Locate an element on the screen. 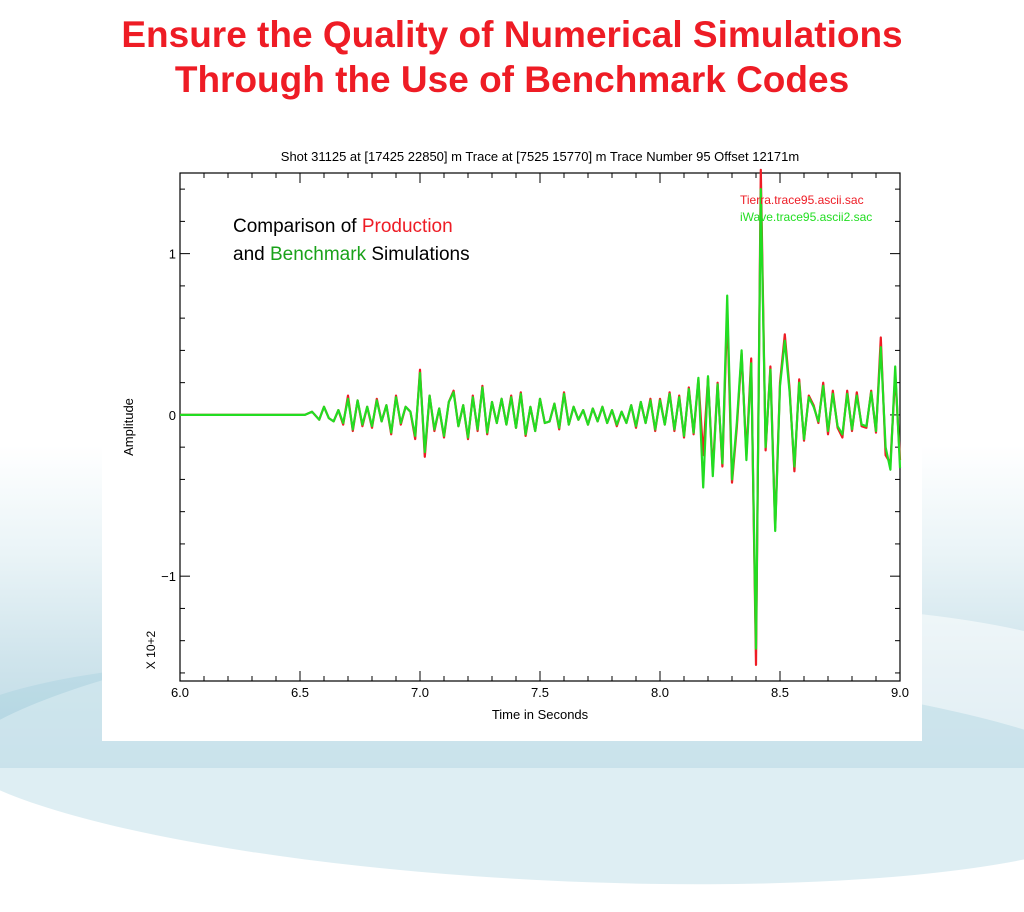  y-scale-note: X 10+2 is located at coordinates (151, 649).